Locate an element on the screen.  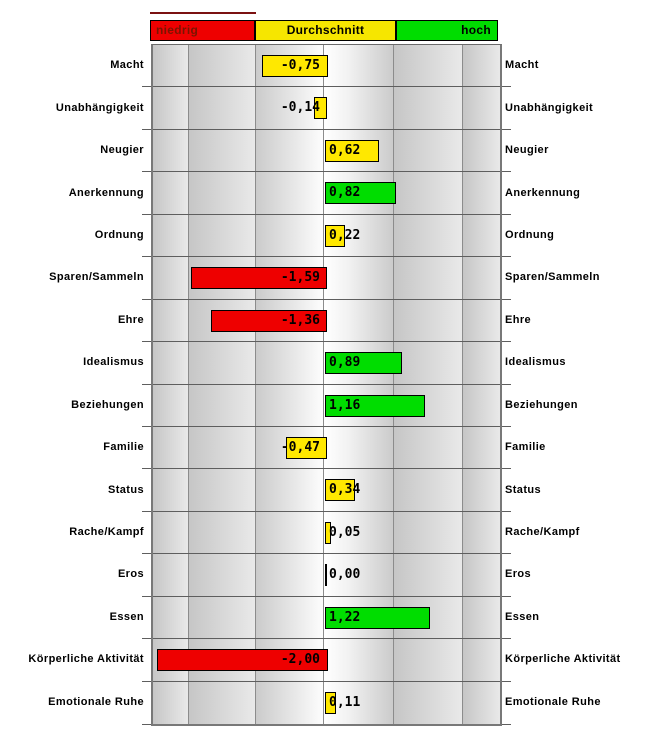
motive-label-right: Macht is located at coordinates (522, 65).